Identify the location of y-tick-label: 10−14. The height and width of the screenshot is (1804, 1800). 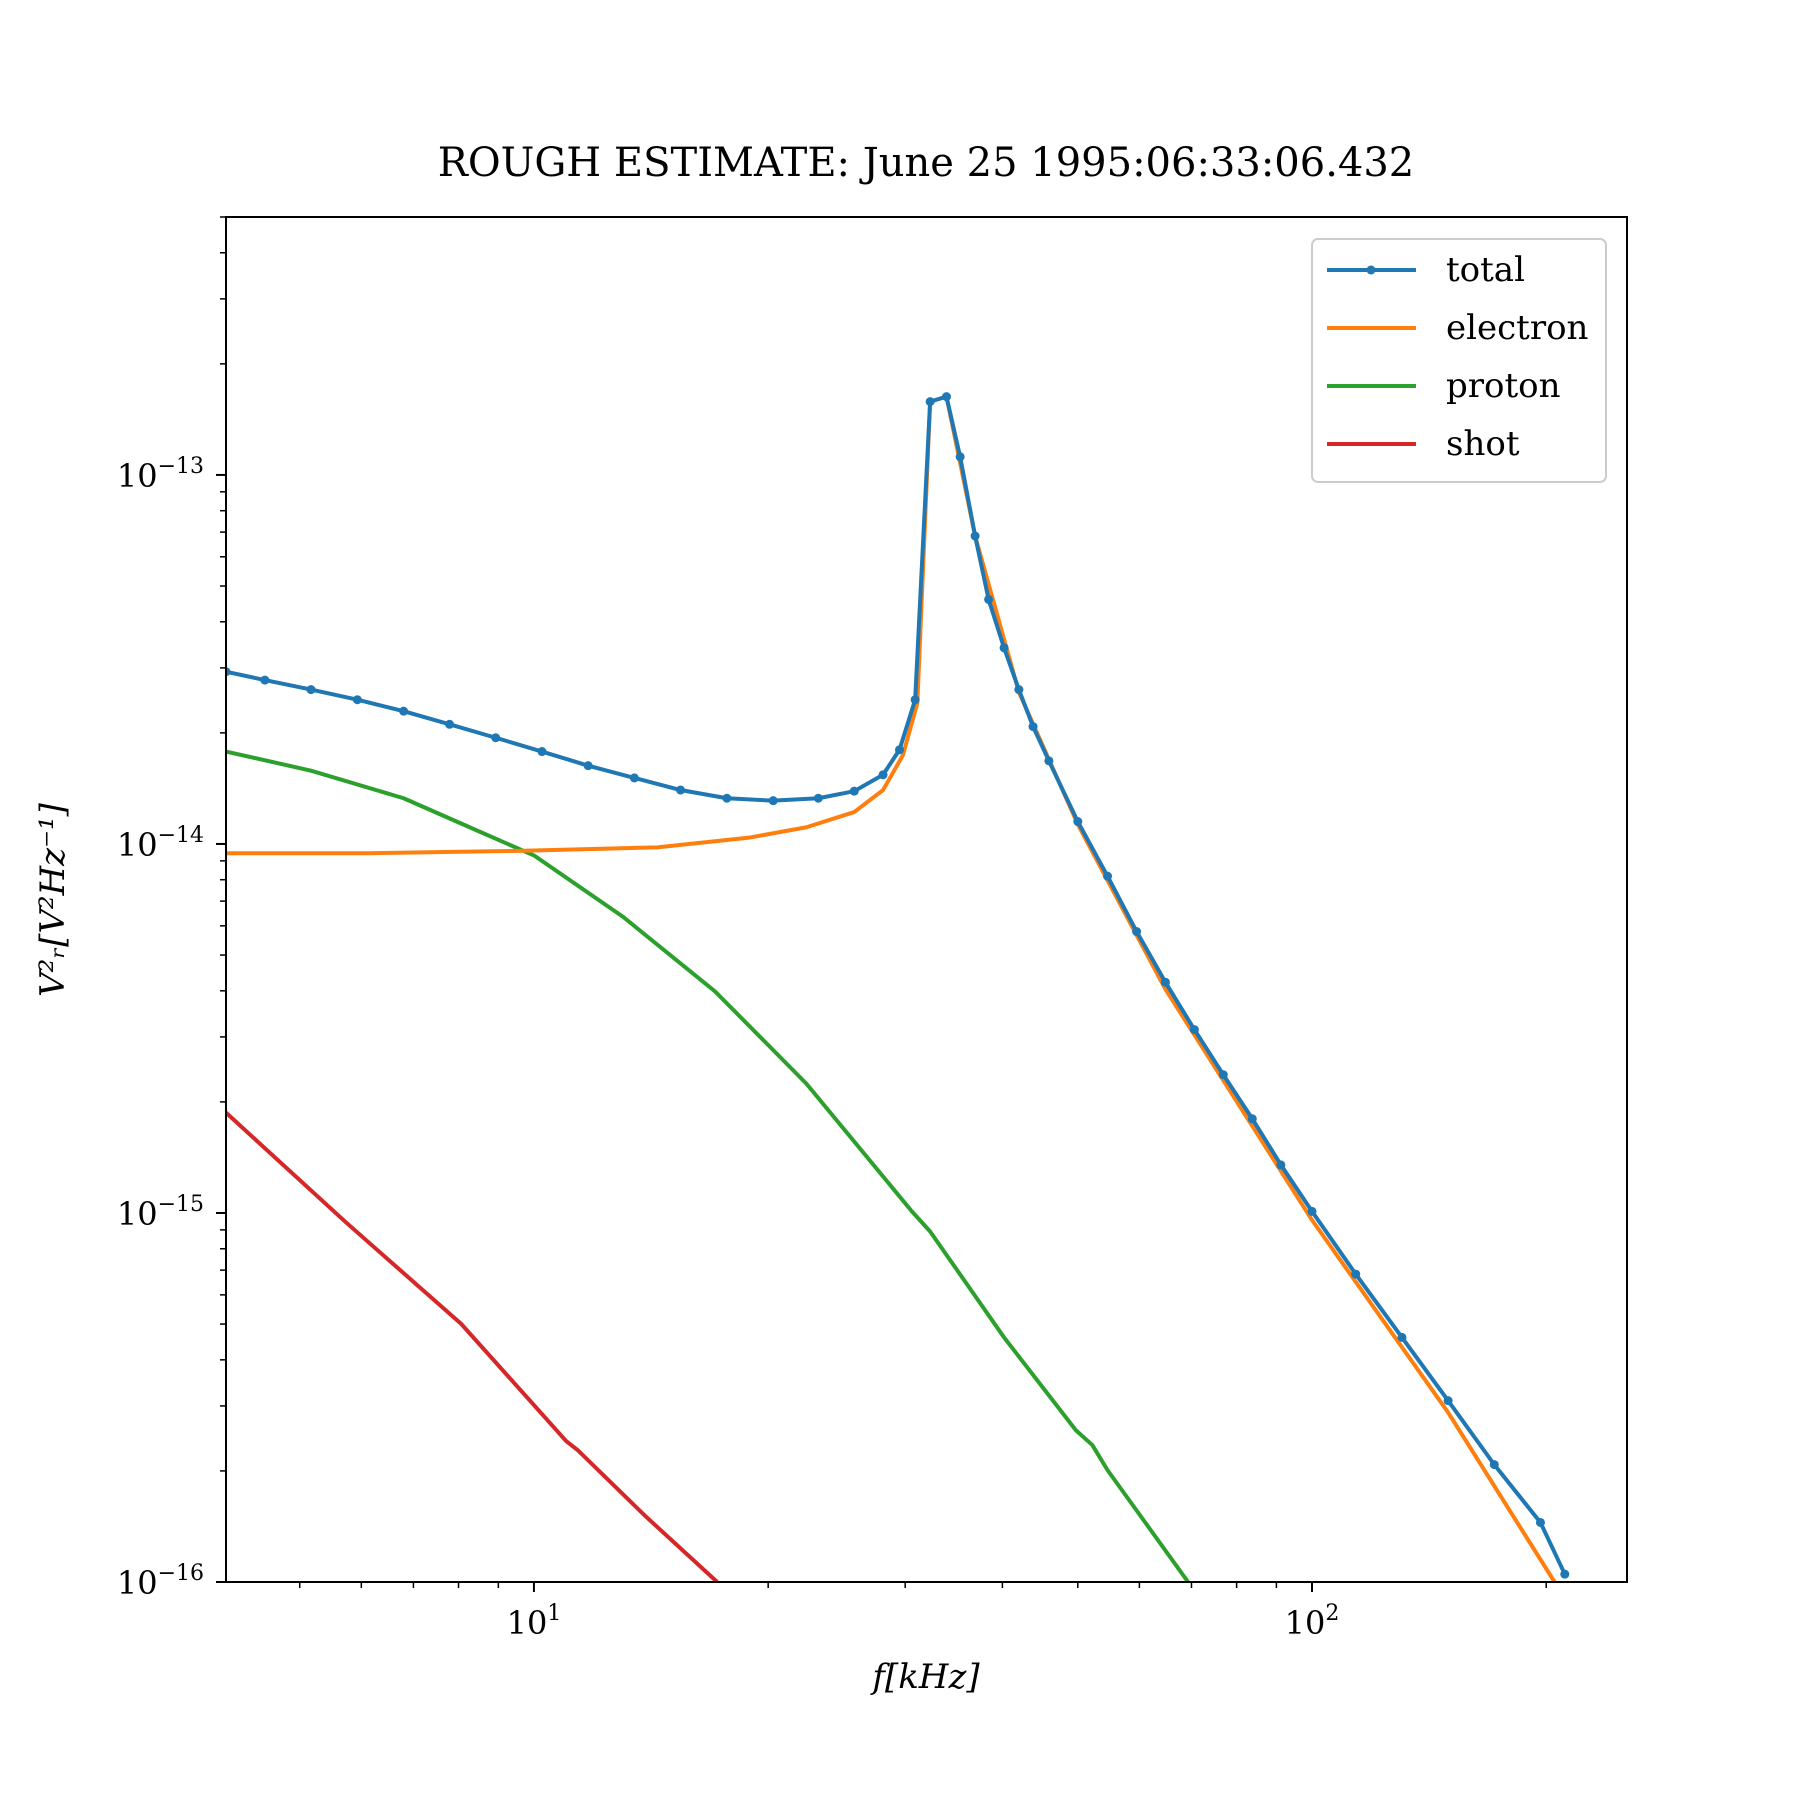
(160, 843).